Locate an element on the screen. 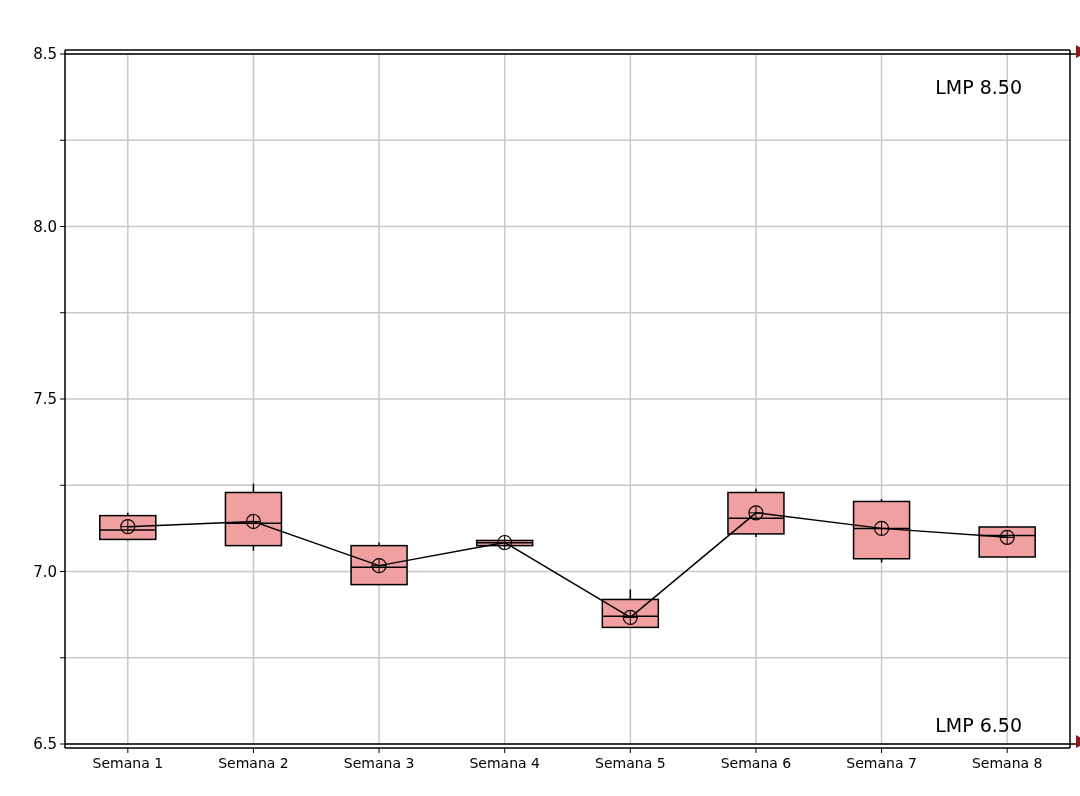  ref-line-label: LMP 8.50 is located at coordinates (978, 87).